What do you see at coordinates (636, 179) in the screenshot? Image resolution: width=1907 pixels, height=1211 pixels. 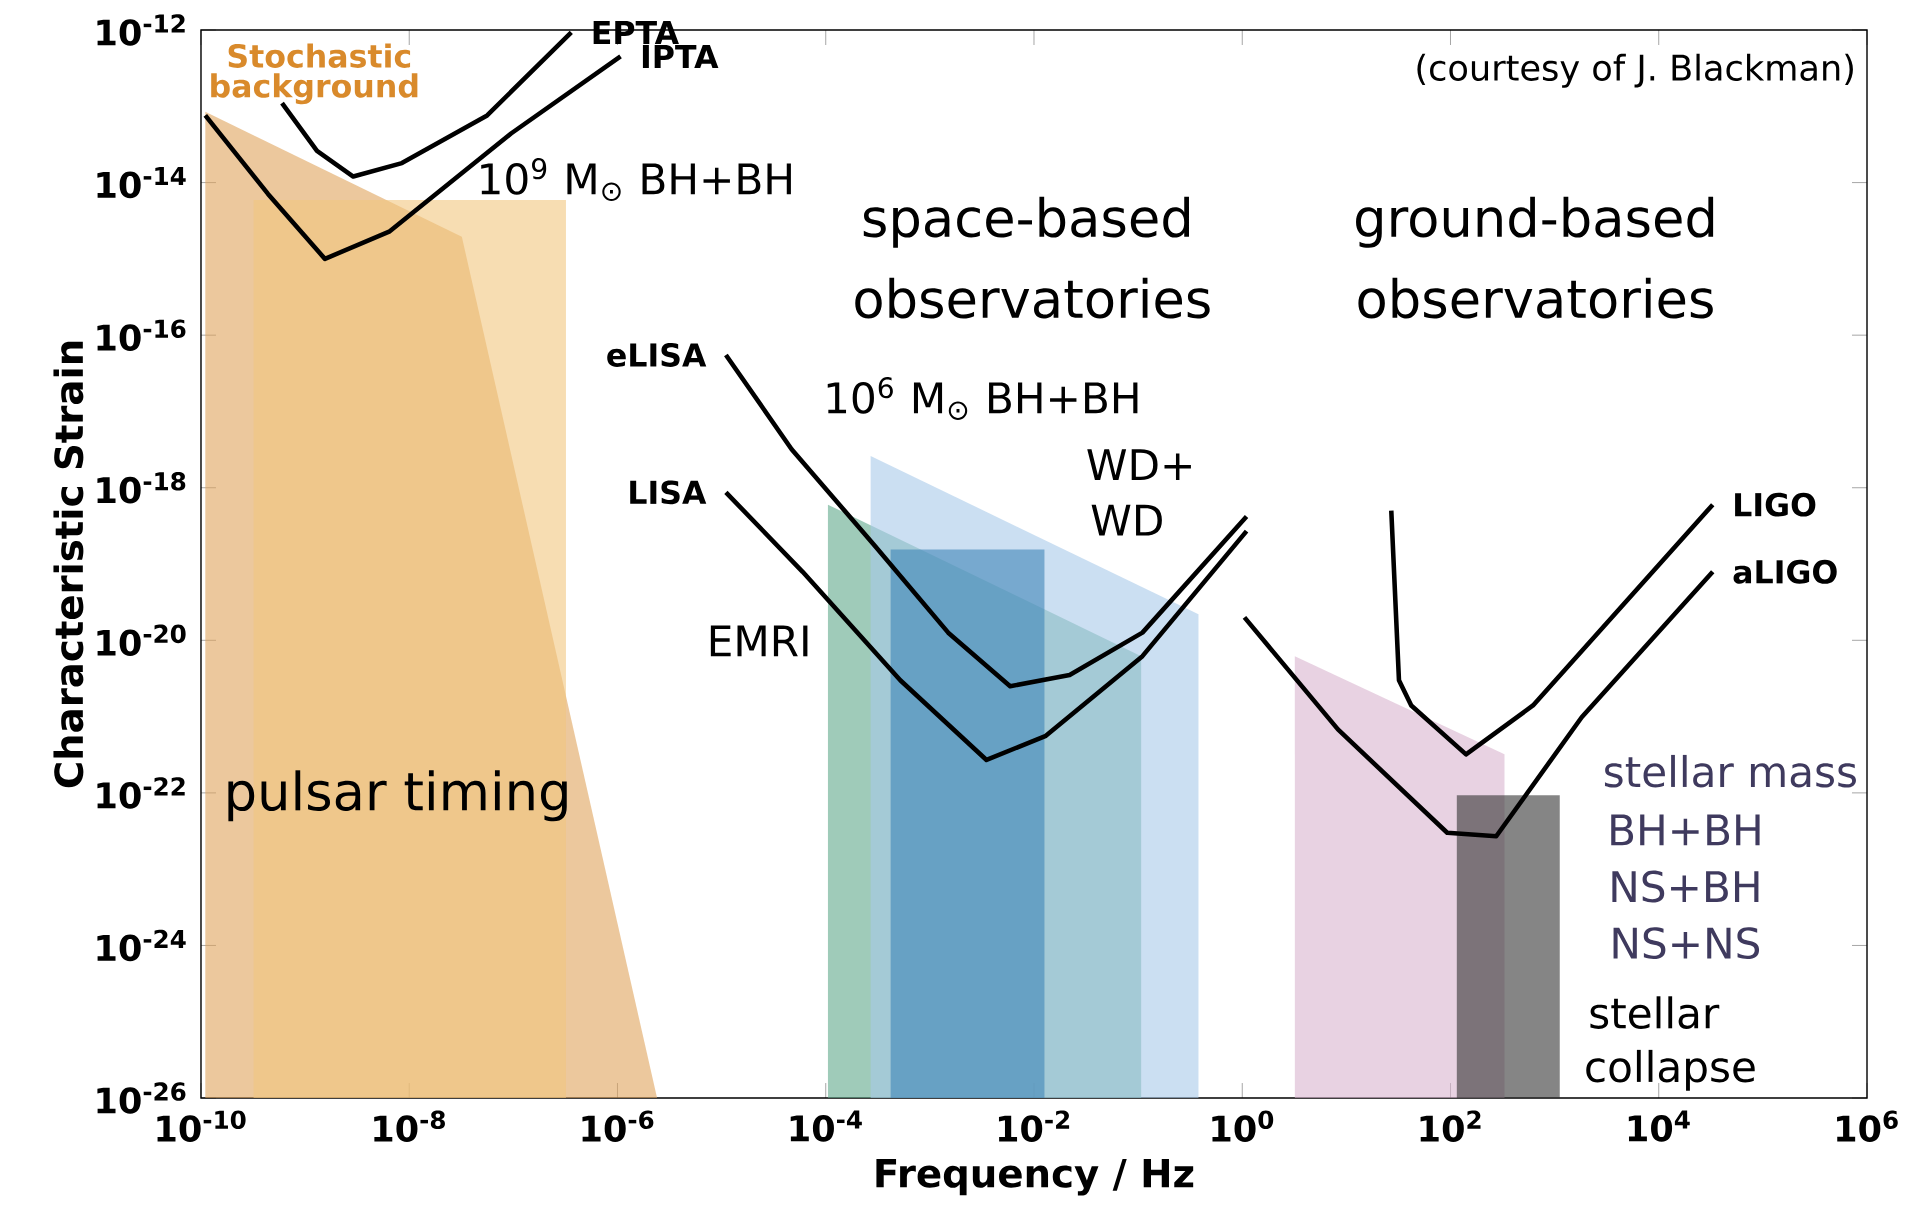 I see `annotation: 10$^{9}$ M$_{⊙}$ BH+BH` at bounding box center [636, 179].